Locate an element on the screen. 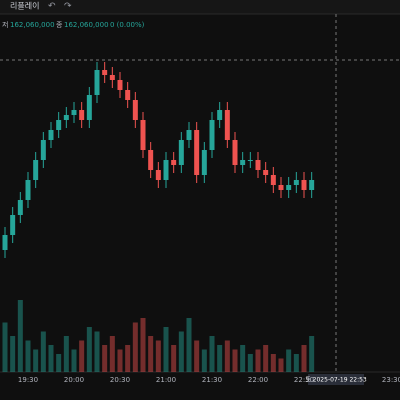 The width and height of the screenshot is (400, 400). replay-button: 리플레이 is located at coordinates (24, 6).